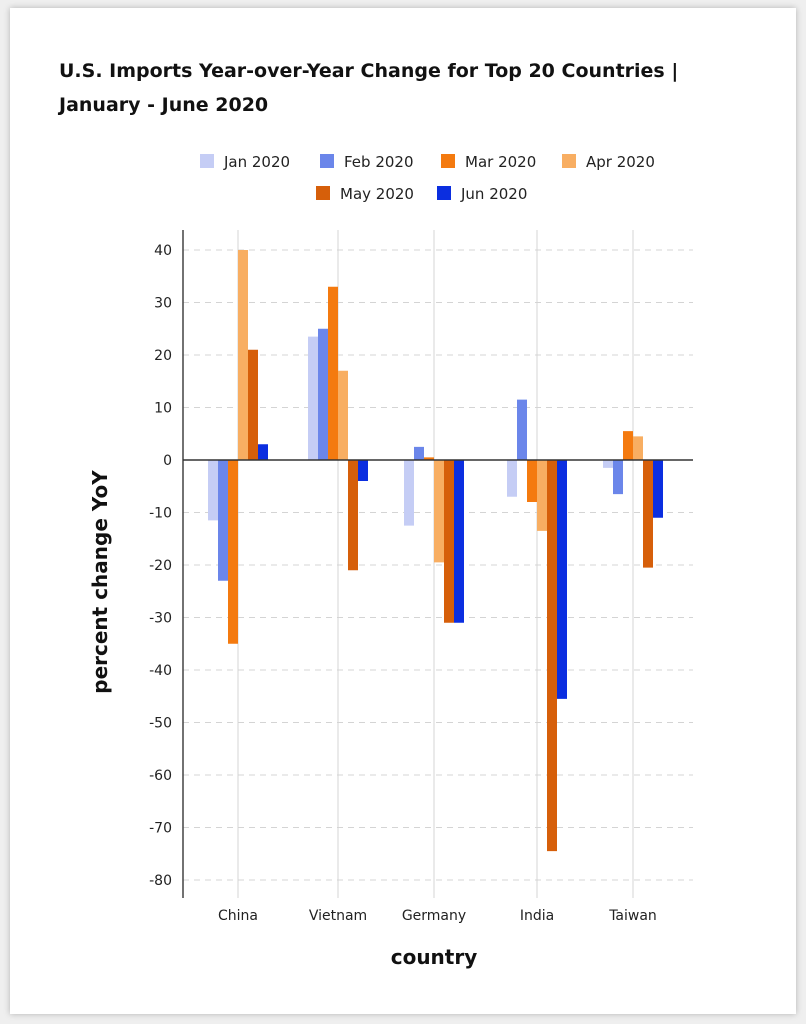 The width and height of the screenshot is (806, 1024). I want to click on x-tick-label: India, so click(537, 916).